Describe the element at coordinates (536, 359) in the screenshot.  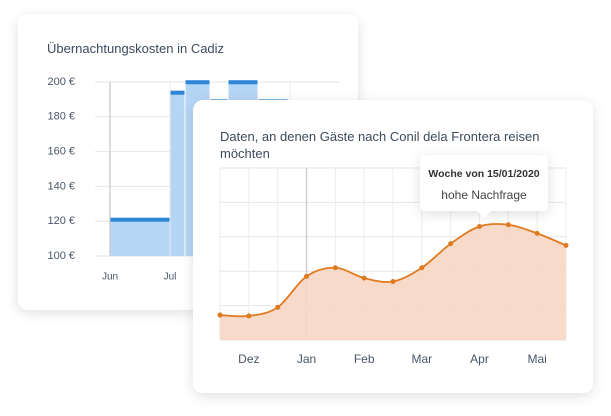
I see `x-tick-label: Mai` at that location.